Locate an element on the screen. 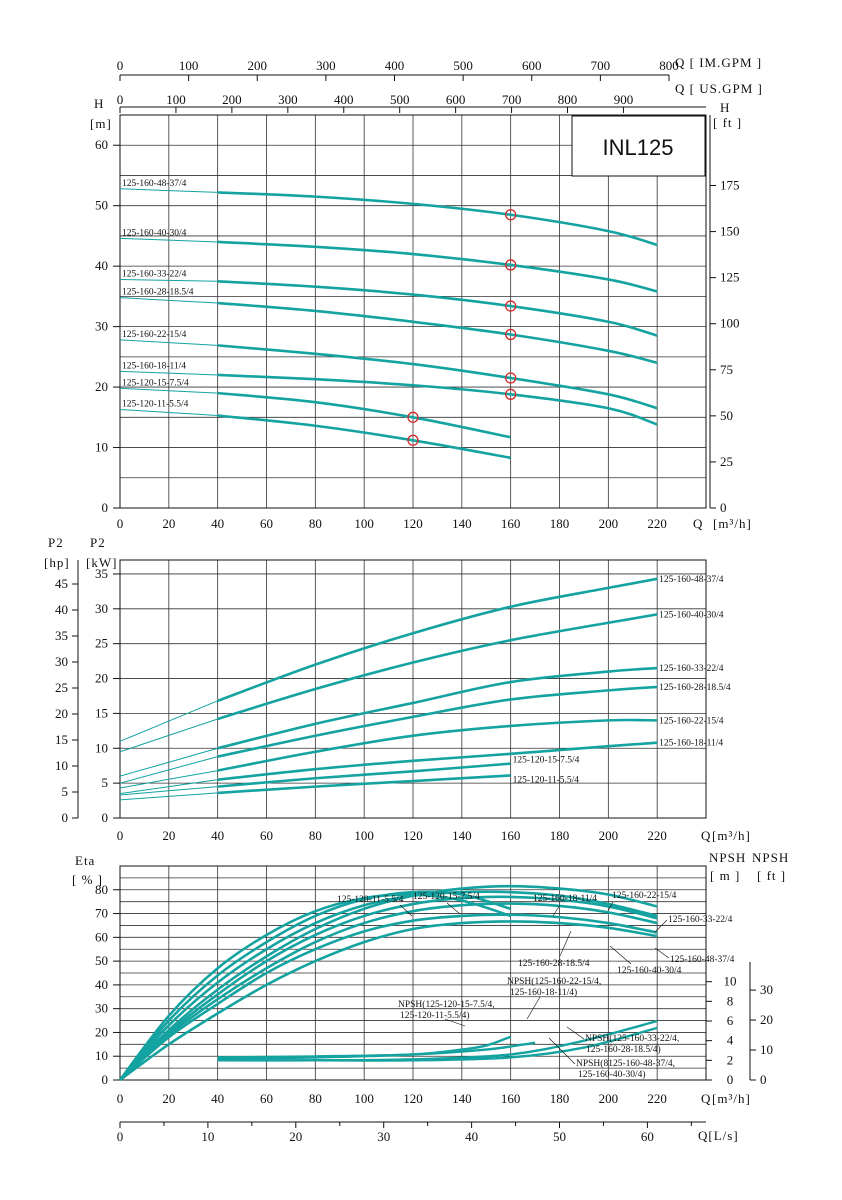 This screenshot has height=1200, width=842. eta-x-tick-label: 80 is located at coordinates (315, 1098).